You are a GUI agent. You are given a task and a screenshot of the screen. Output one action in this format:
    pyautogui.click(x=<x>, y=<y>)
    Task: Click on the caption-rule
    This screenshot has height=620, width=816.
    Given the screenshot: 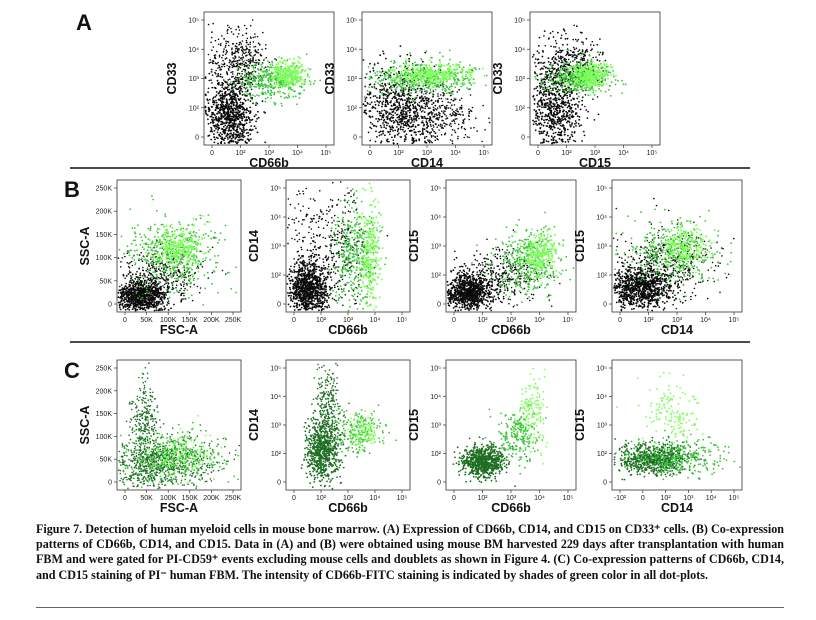 What is the action you would take?
    pyautogui.click(x=410, y=607)
    